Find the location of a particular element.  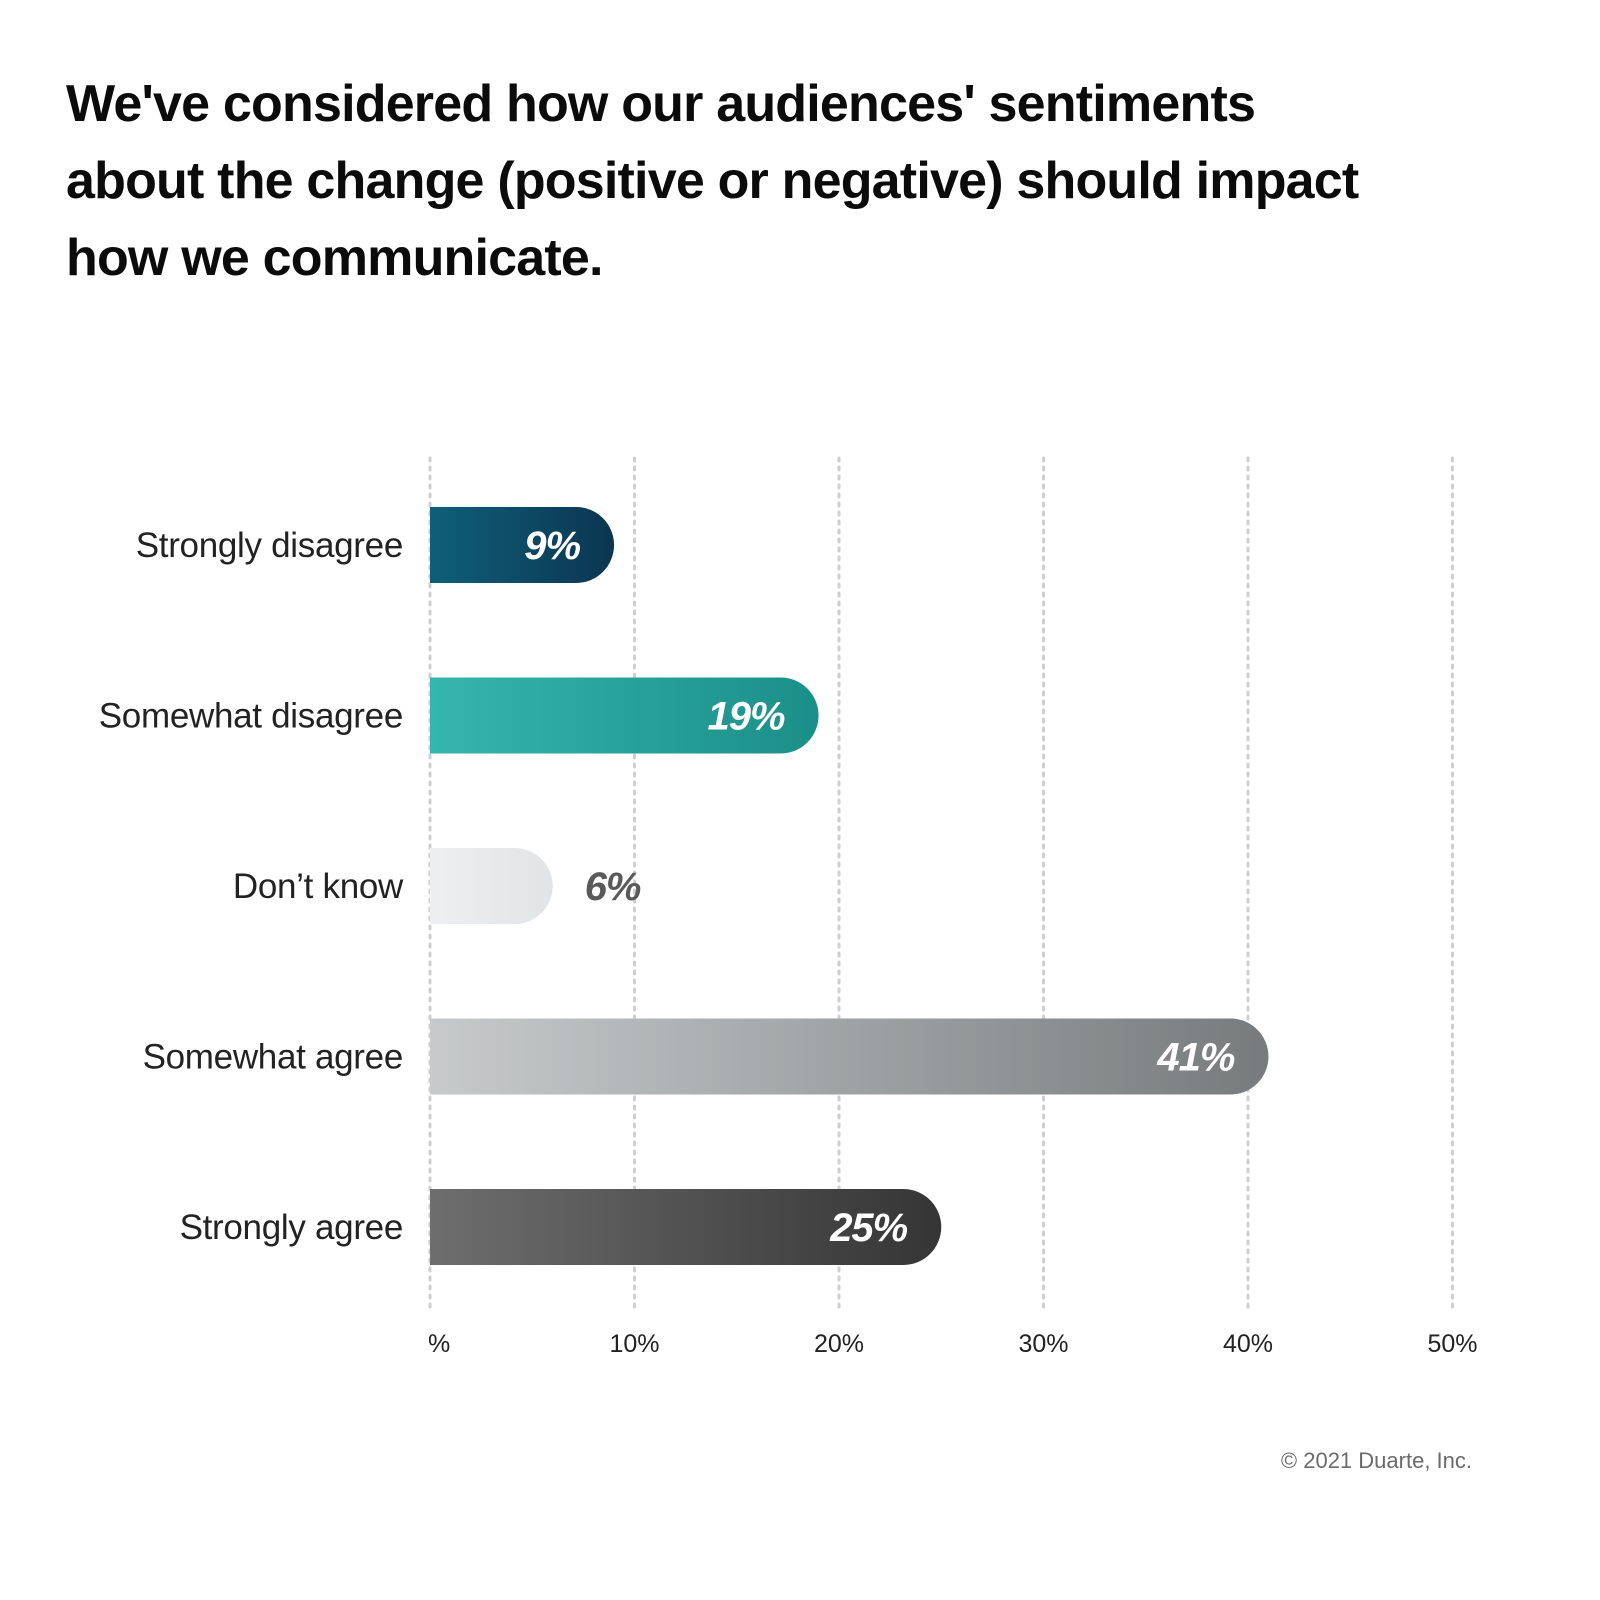

bar-value-label: 19% is located at coordinates (745, 717).